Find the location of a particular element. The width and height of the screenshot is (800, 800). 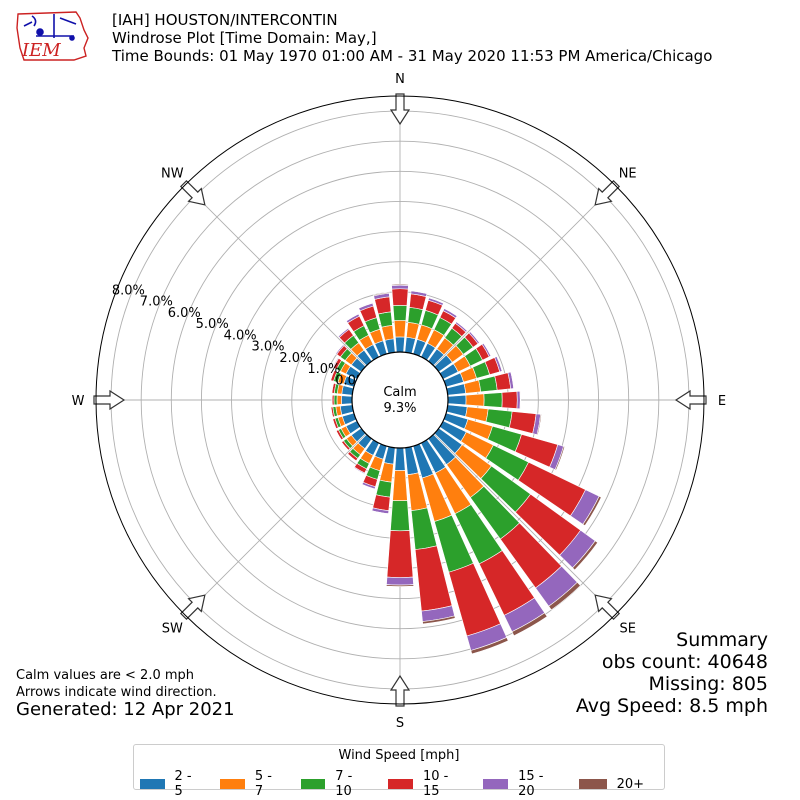

radial-tick-label: 1.0% is located at coordinates (323, 369).